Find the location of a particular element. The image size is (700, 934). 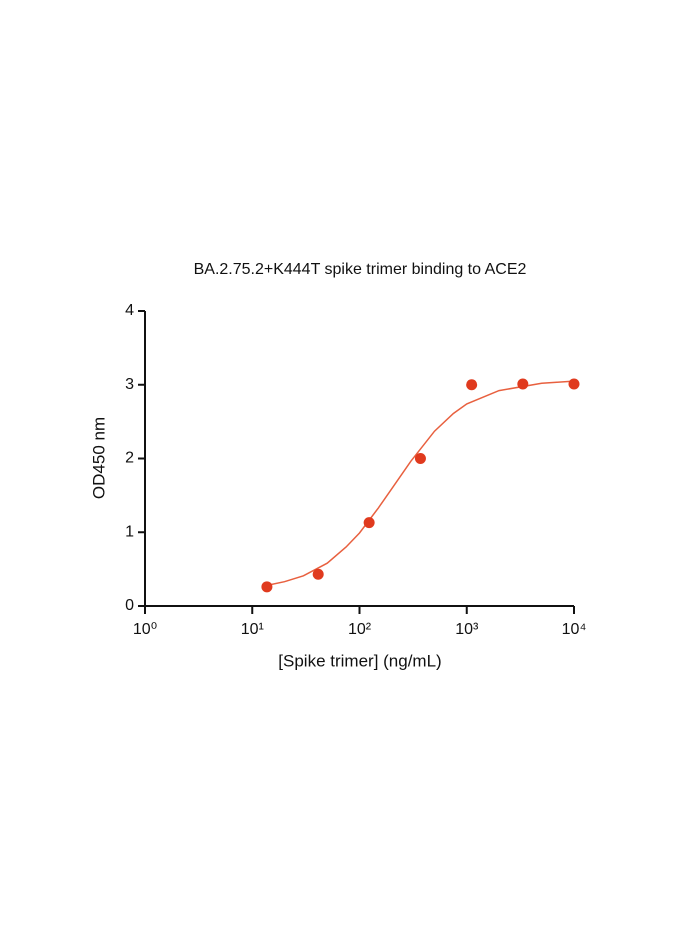

x-axis-title: [Spike trimer] (ng/mL) is located at coordinates (359, 660).